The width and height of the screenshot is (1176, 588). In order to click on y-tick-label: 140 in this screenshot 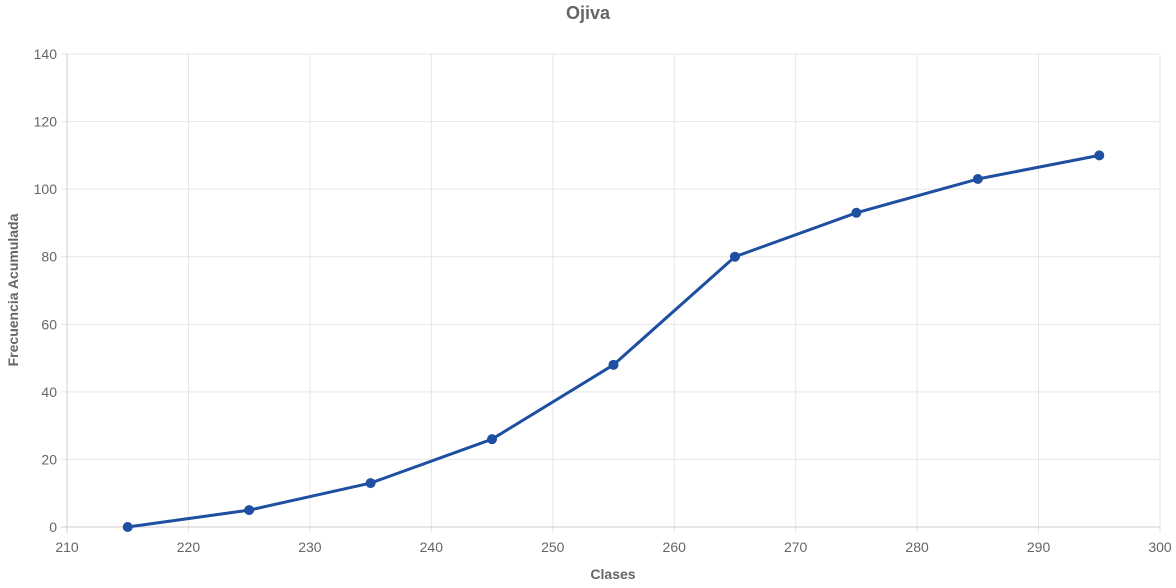, I will do `click(46, 54)`.